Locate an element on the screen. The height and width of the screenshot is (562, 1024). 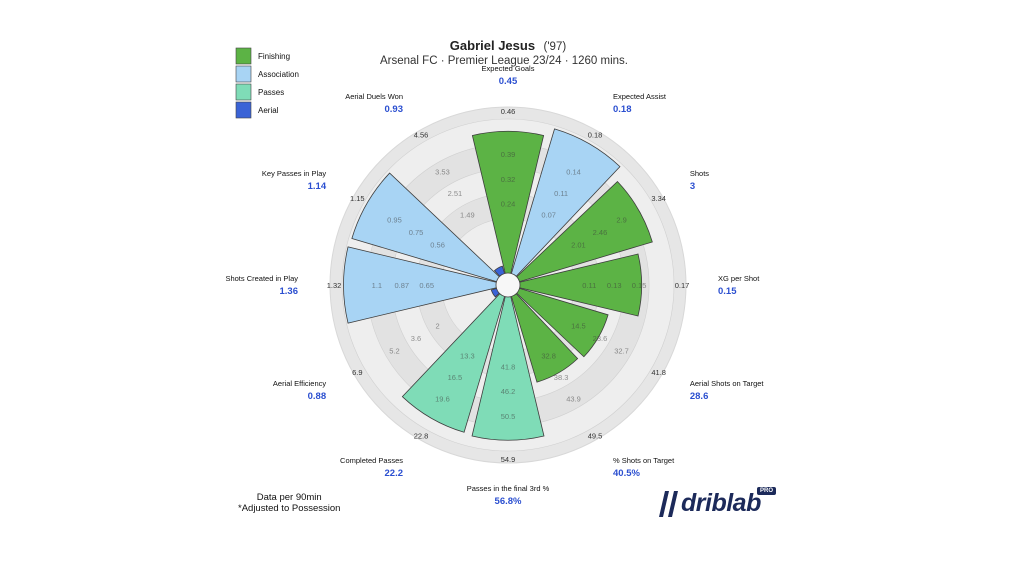
footnote-line-2: *Adjusted to Possession is located at coordinates (289, 508).